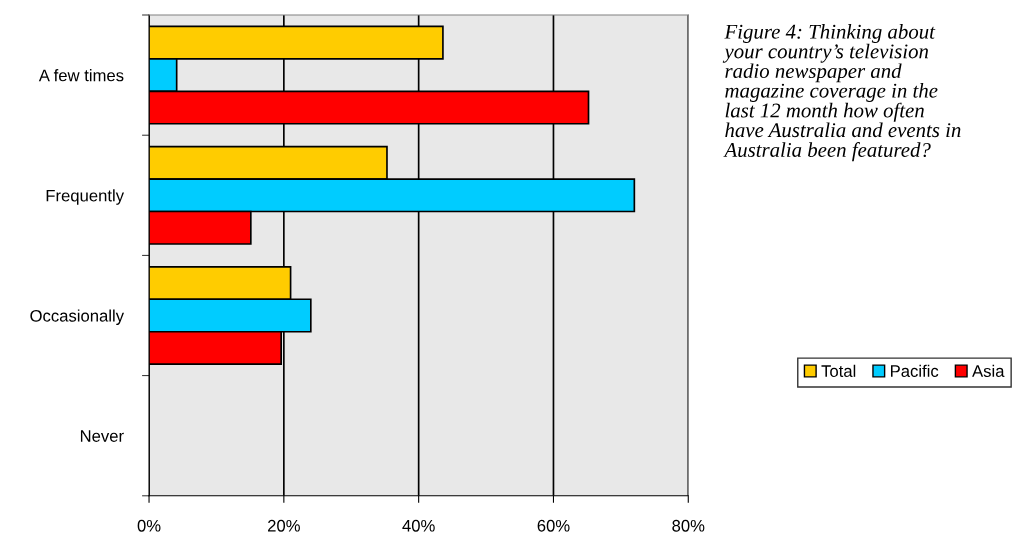 Image resolution: width=1035 pixels, height=536 pixels. What do you see at coordinates (77, 317) in the screenshot?
I see `y-tick-label: Occasionally` at bounding box center [77, 317].